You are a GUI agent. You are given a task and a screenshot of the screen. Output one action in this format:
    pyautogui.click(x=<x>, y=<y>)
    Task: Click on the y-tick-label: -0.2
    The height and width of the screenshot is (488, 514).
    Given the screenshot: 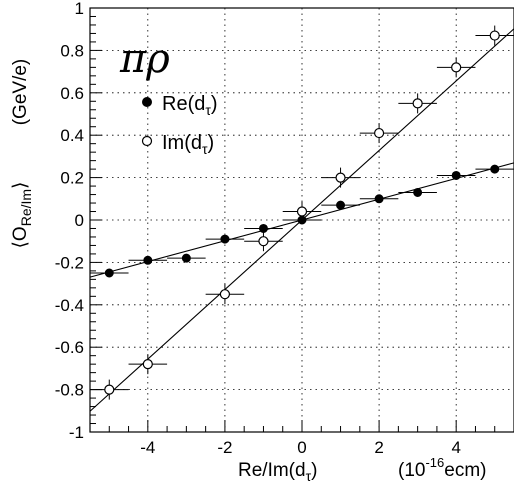 What is the action you would take?
    pyautogui.click(x=69, y=262)
    